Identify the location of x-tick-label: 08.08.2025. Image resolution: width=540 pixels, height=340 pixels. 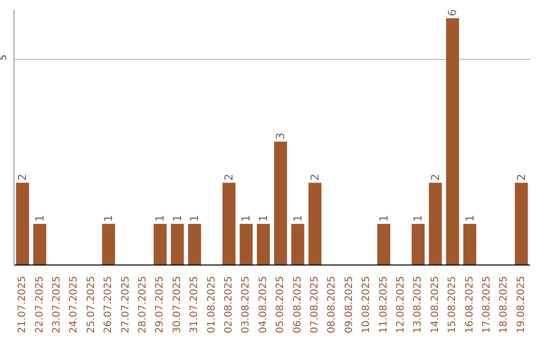
(332, 305).